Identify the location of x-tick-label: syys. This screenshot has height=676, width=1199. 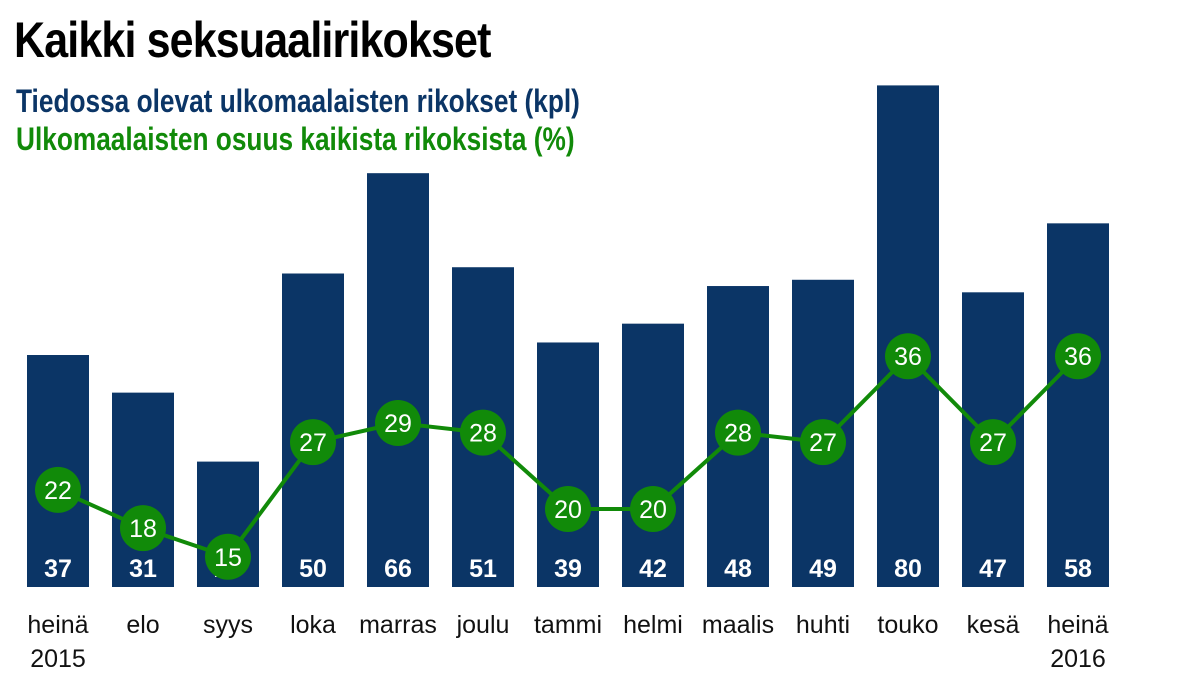
(228, 625).